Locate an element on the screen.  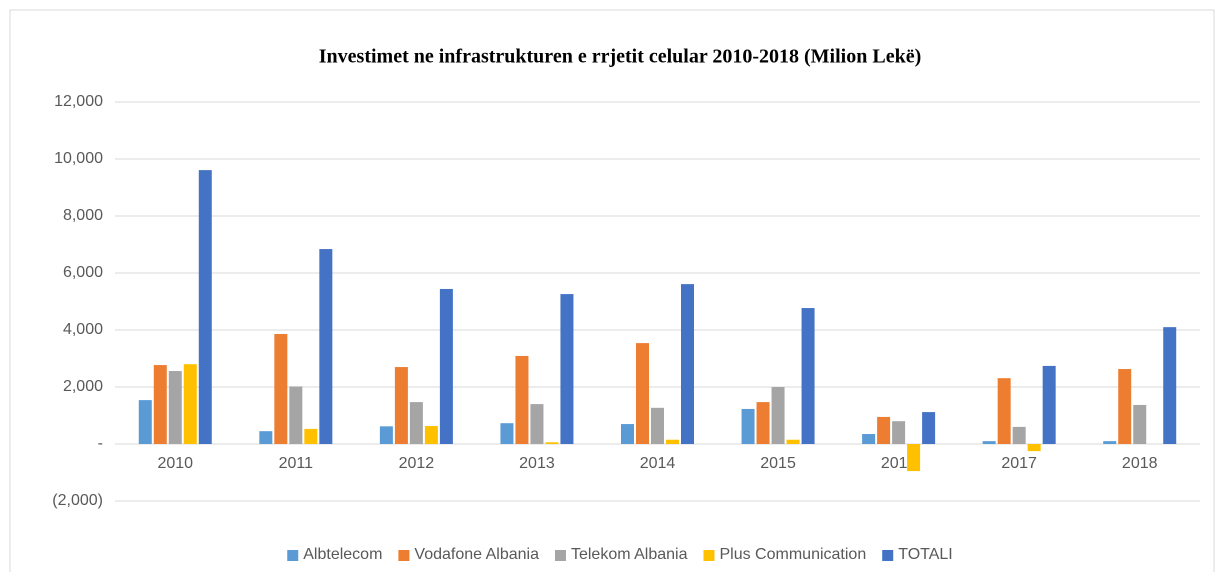
x-tick-label: 2010 is located at coordinates (175, 463).